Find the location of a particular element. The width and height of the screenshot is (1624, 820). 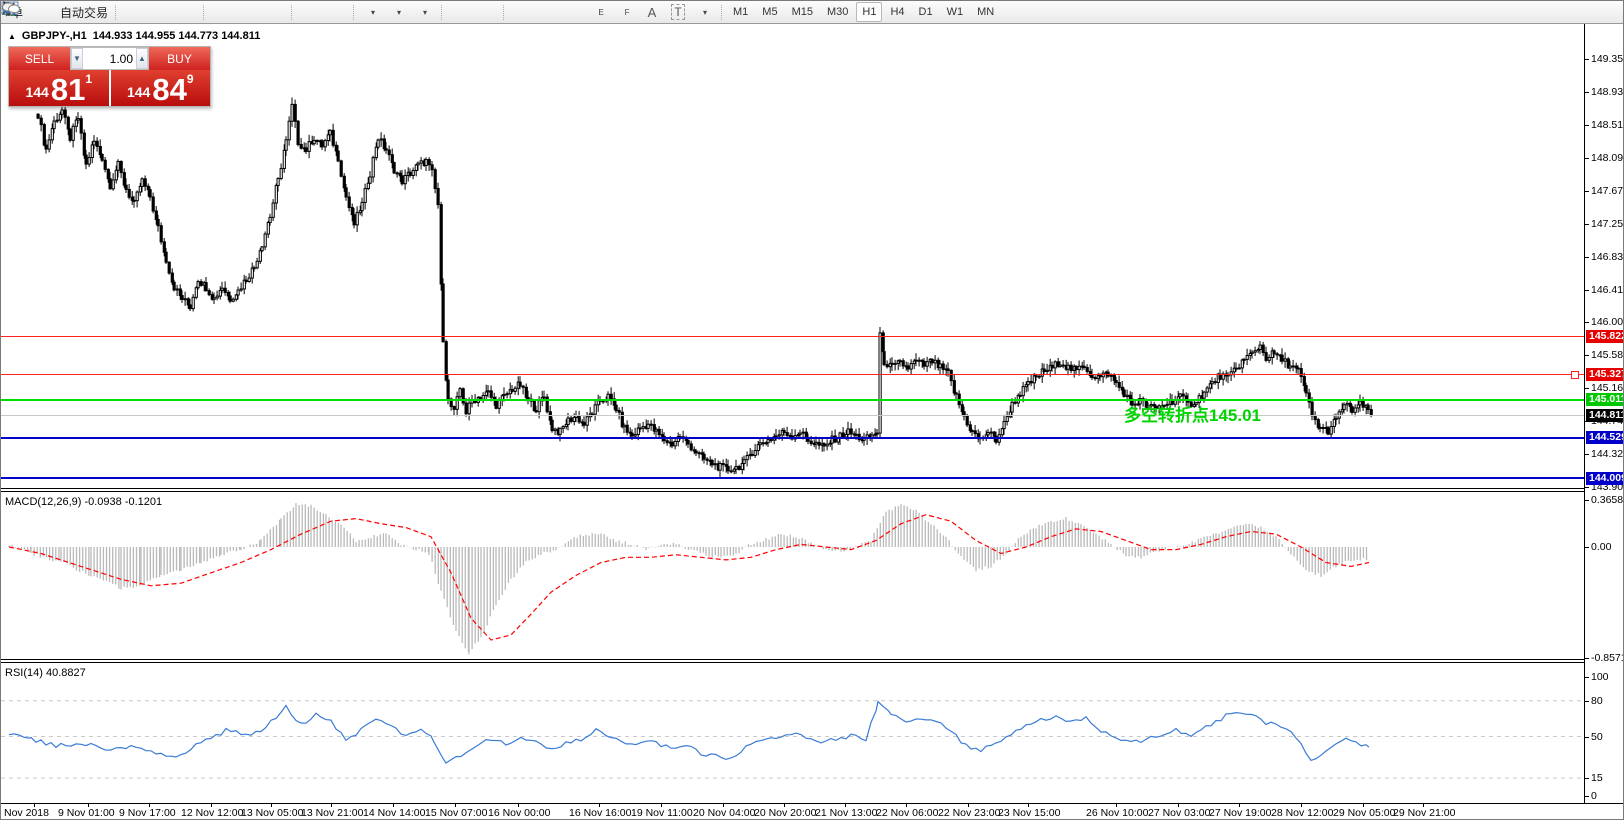

timeframe-button-m15: M15 is located at coordinates (802, 12).